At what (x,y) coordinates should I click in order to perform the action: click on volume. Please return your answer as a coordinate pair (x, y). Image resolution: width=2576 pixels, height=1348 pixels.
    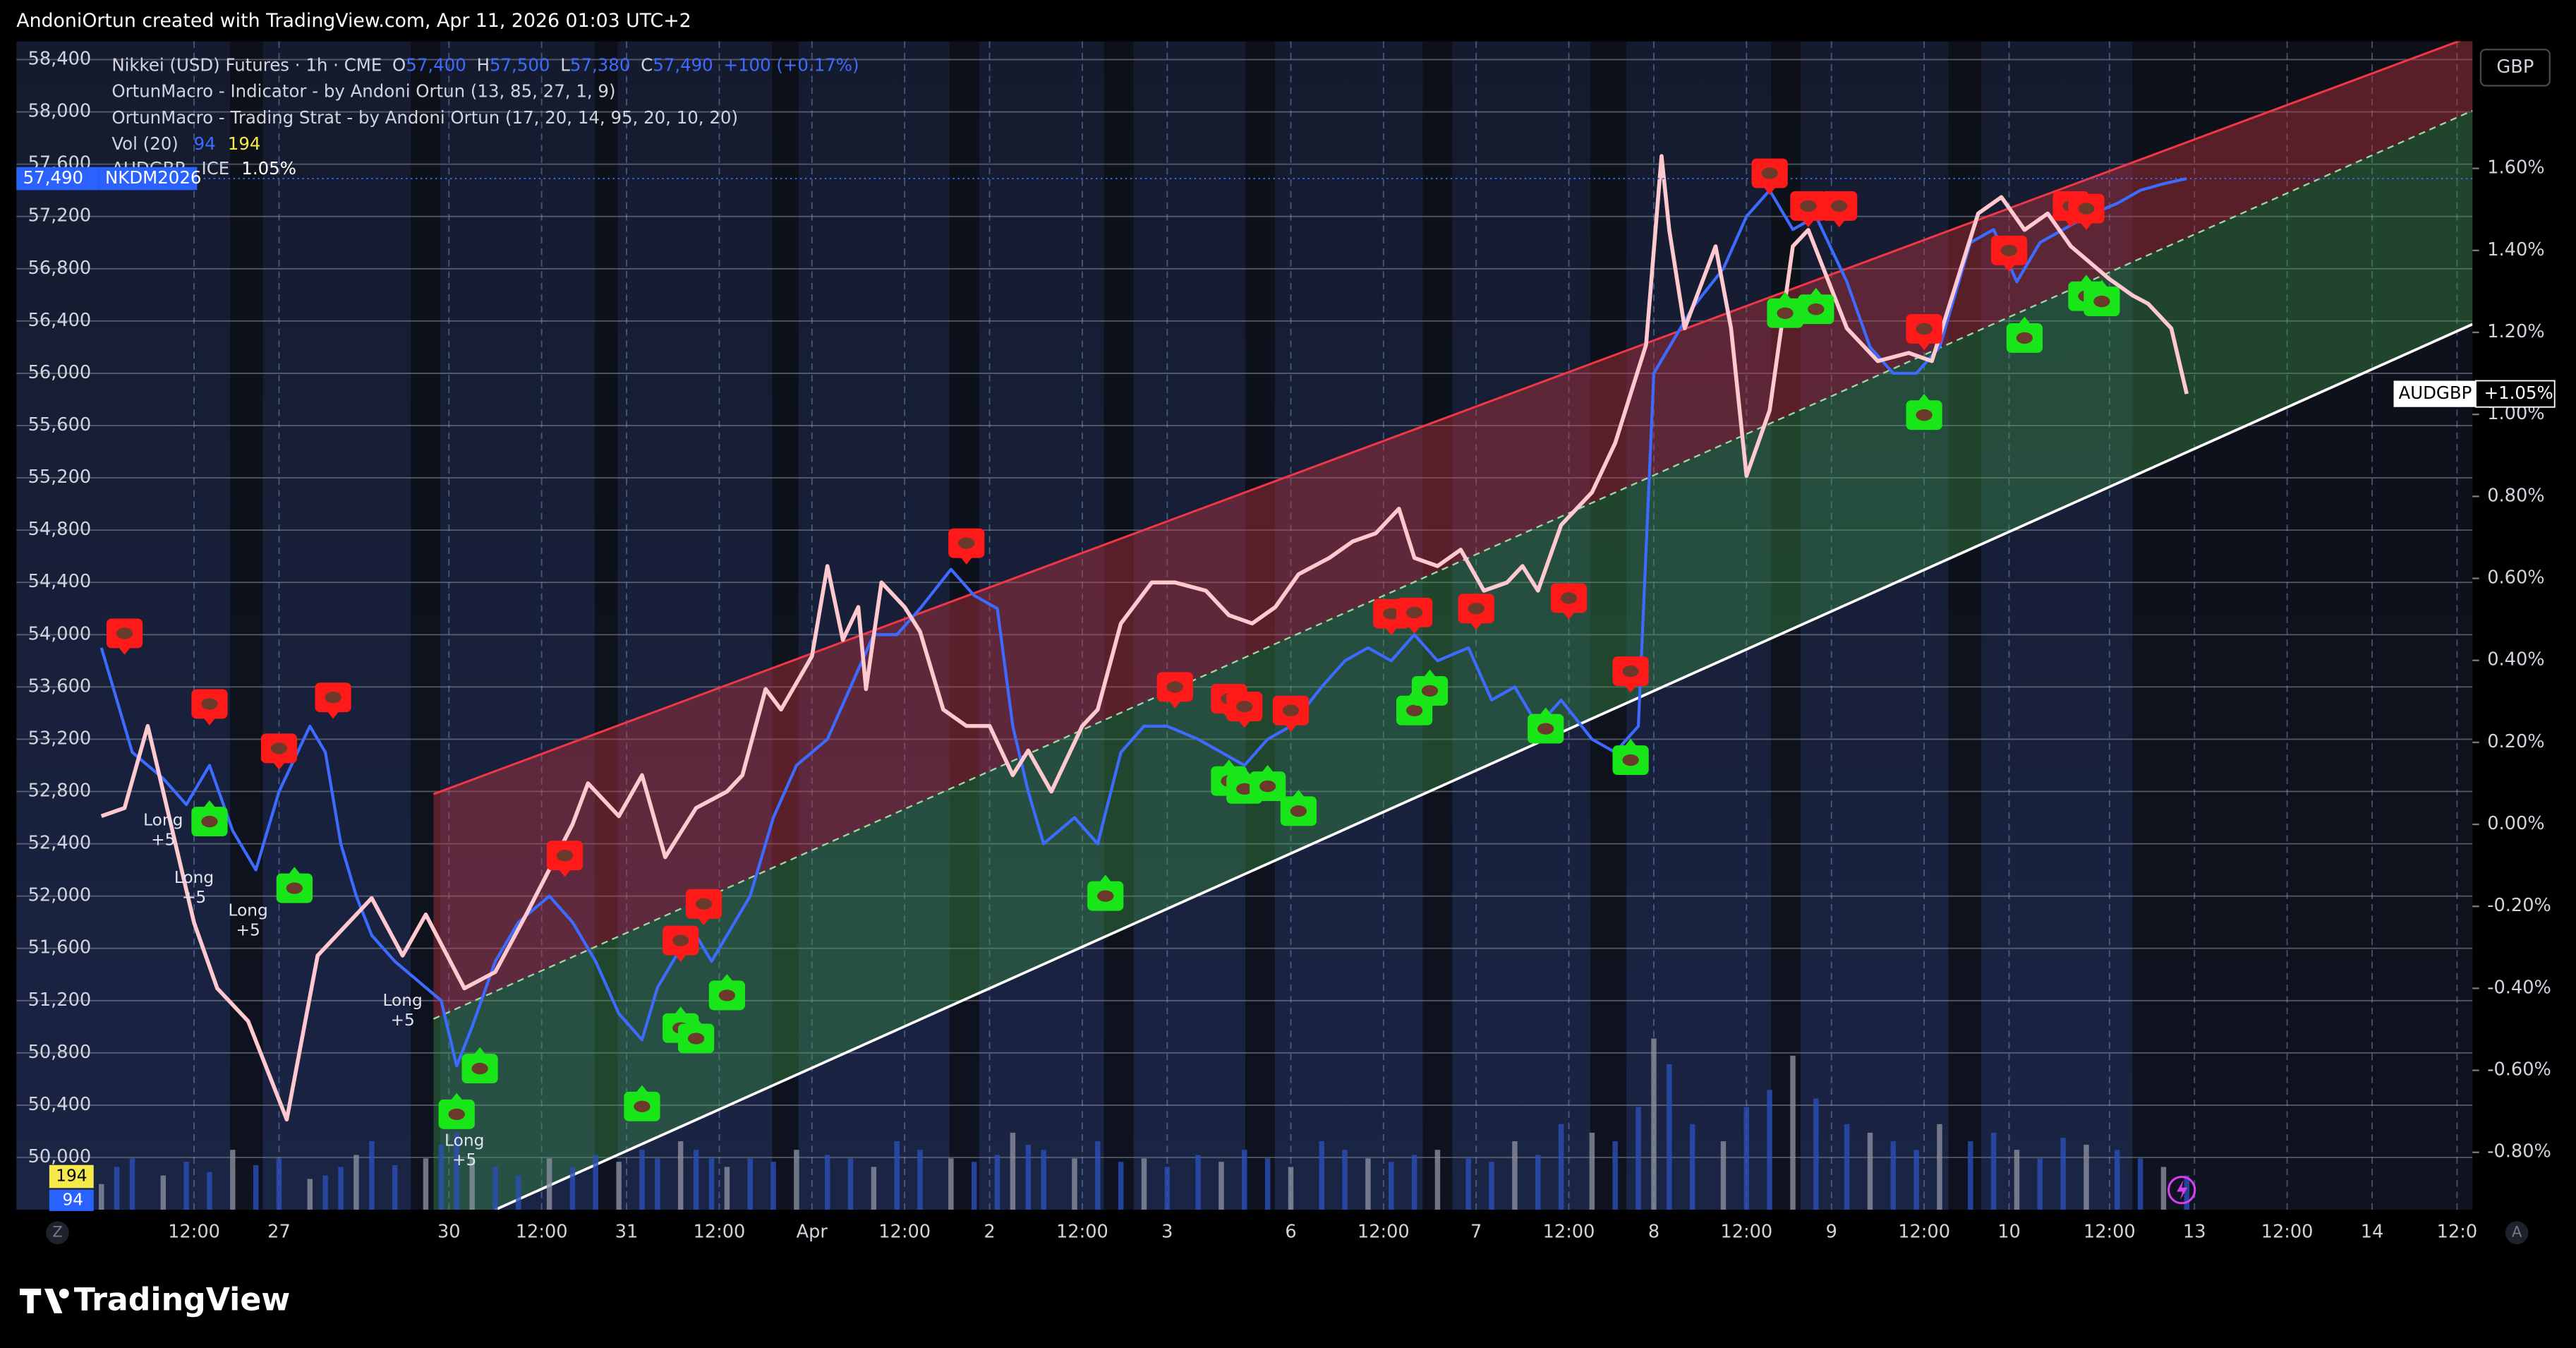
    Looking at the image, I should click on (1144, 1124).